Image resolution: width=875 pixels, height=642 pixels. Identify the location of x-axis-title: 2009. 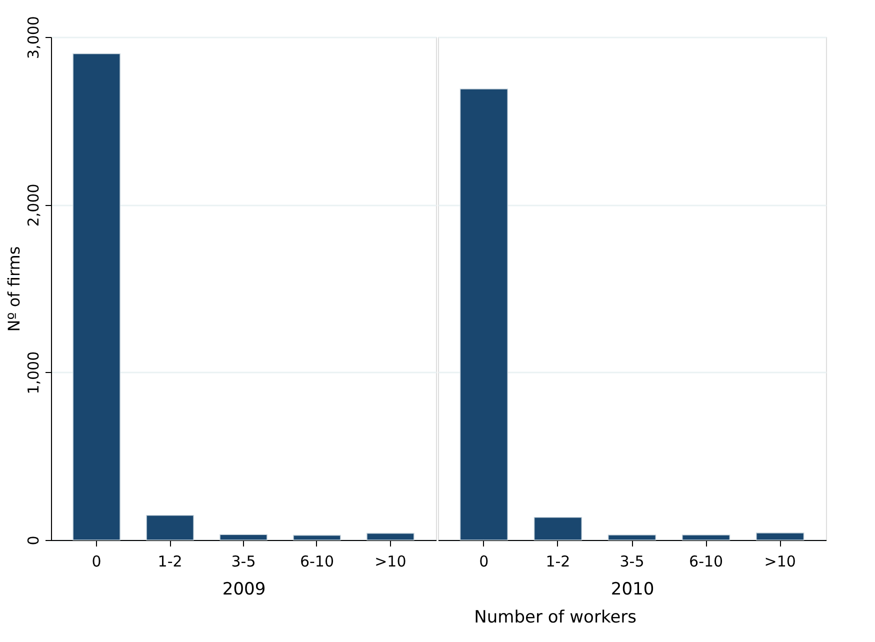
(244, 590).